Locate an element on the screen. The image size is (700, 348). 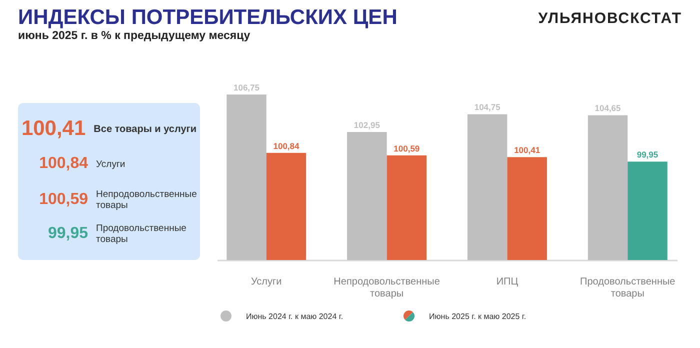
legend-label: Июнь 2024 г. к маю 2024 г. is located at coordinates (295, 316).